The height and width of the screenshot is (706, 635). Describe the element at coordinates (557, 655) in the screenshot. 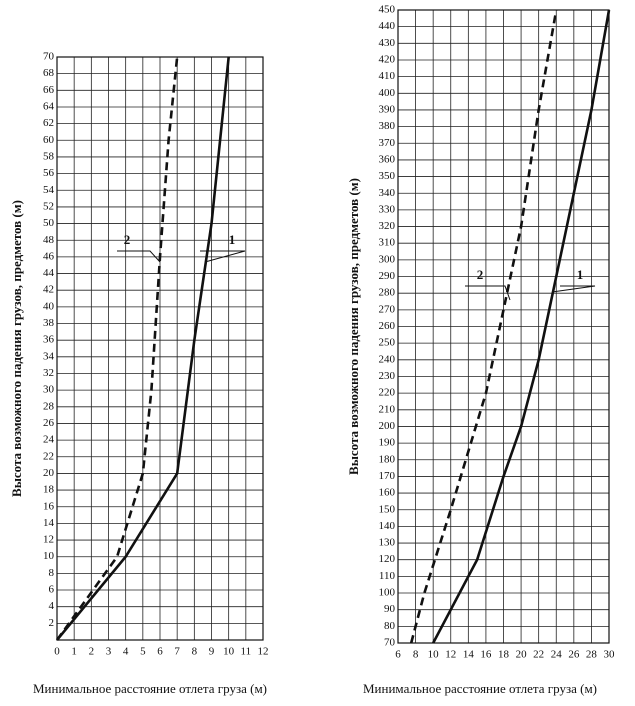

I see `x-tick-label: 24` at that location.